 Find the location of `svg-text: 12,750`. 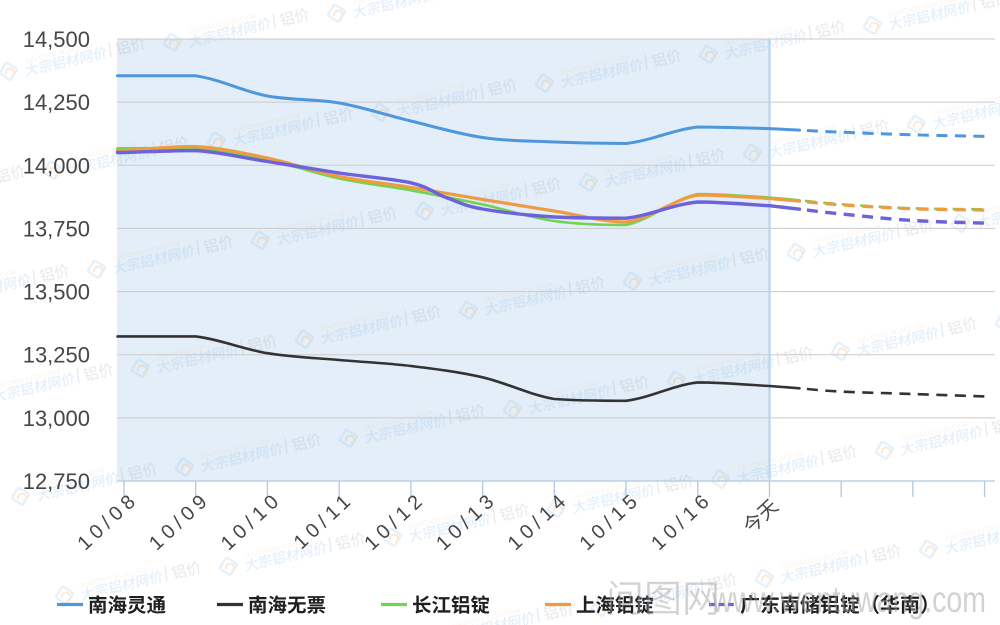

svg-text: 12,750 is located at coordinates (56, 481).